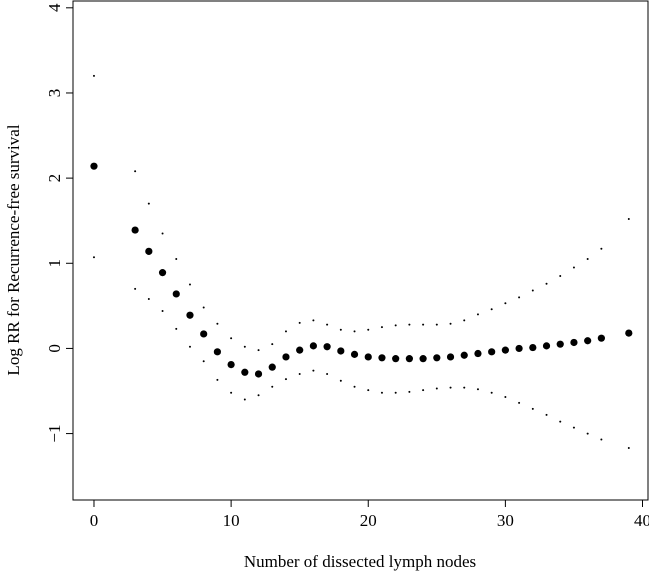 This screenshot has width=649, height=575. What do you see at coordinates (641, 520) in the screenshot?
I see `x-tick-label: 40` at bounding box center [641, 520].